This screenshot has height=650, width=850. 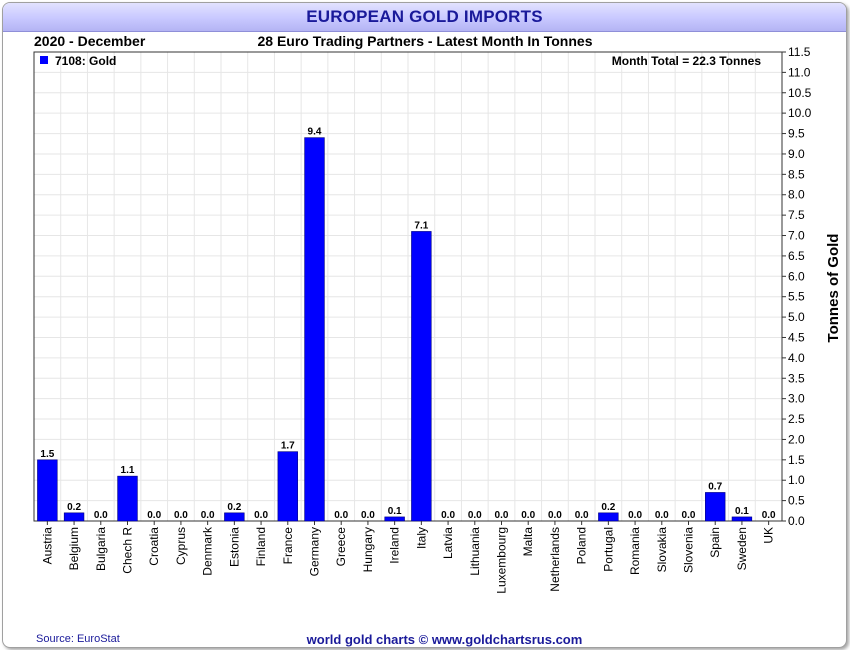 I want to click on y-tick-label: 1.0, so click(x=796, y=480).